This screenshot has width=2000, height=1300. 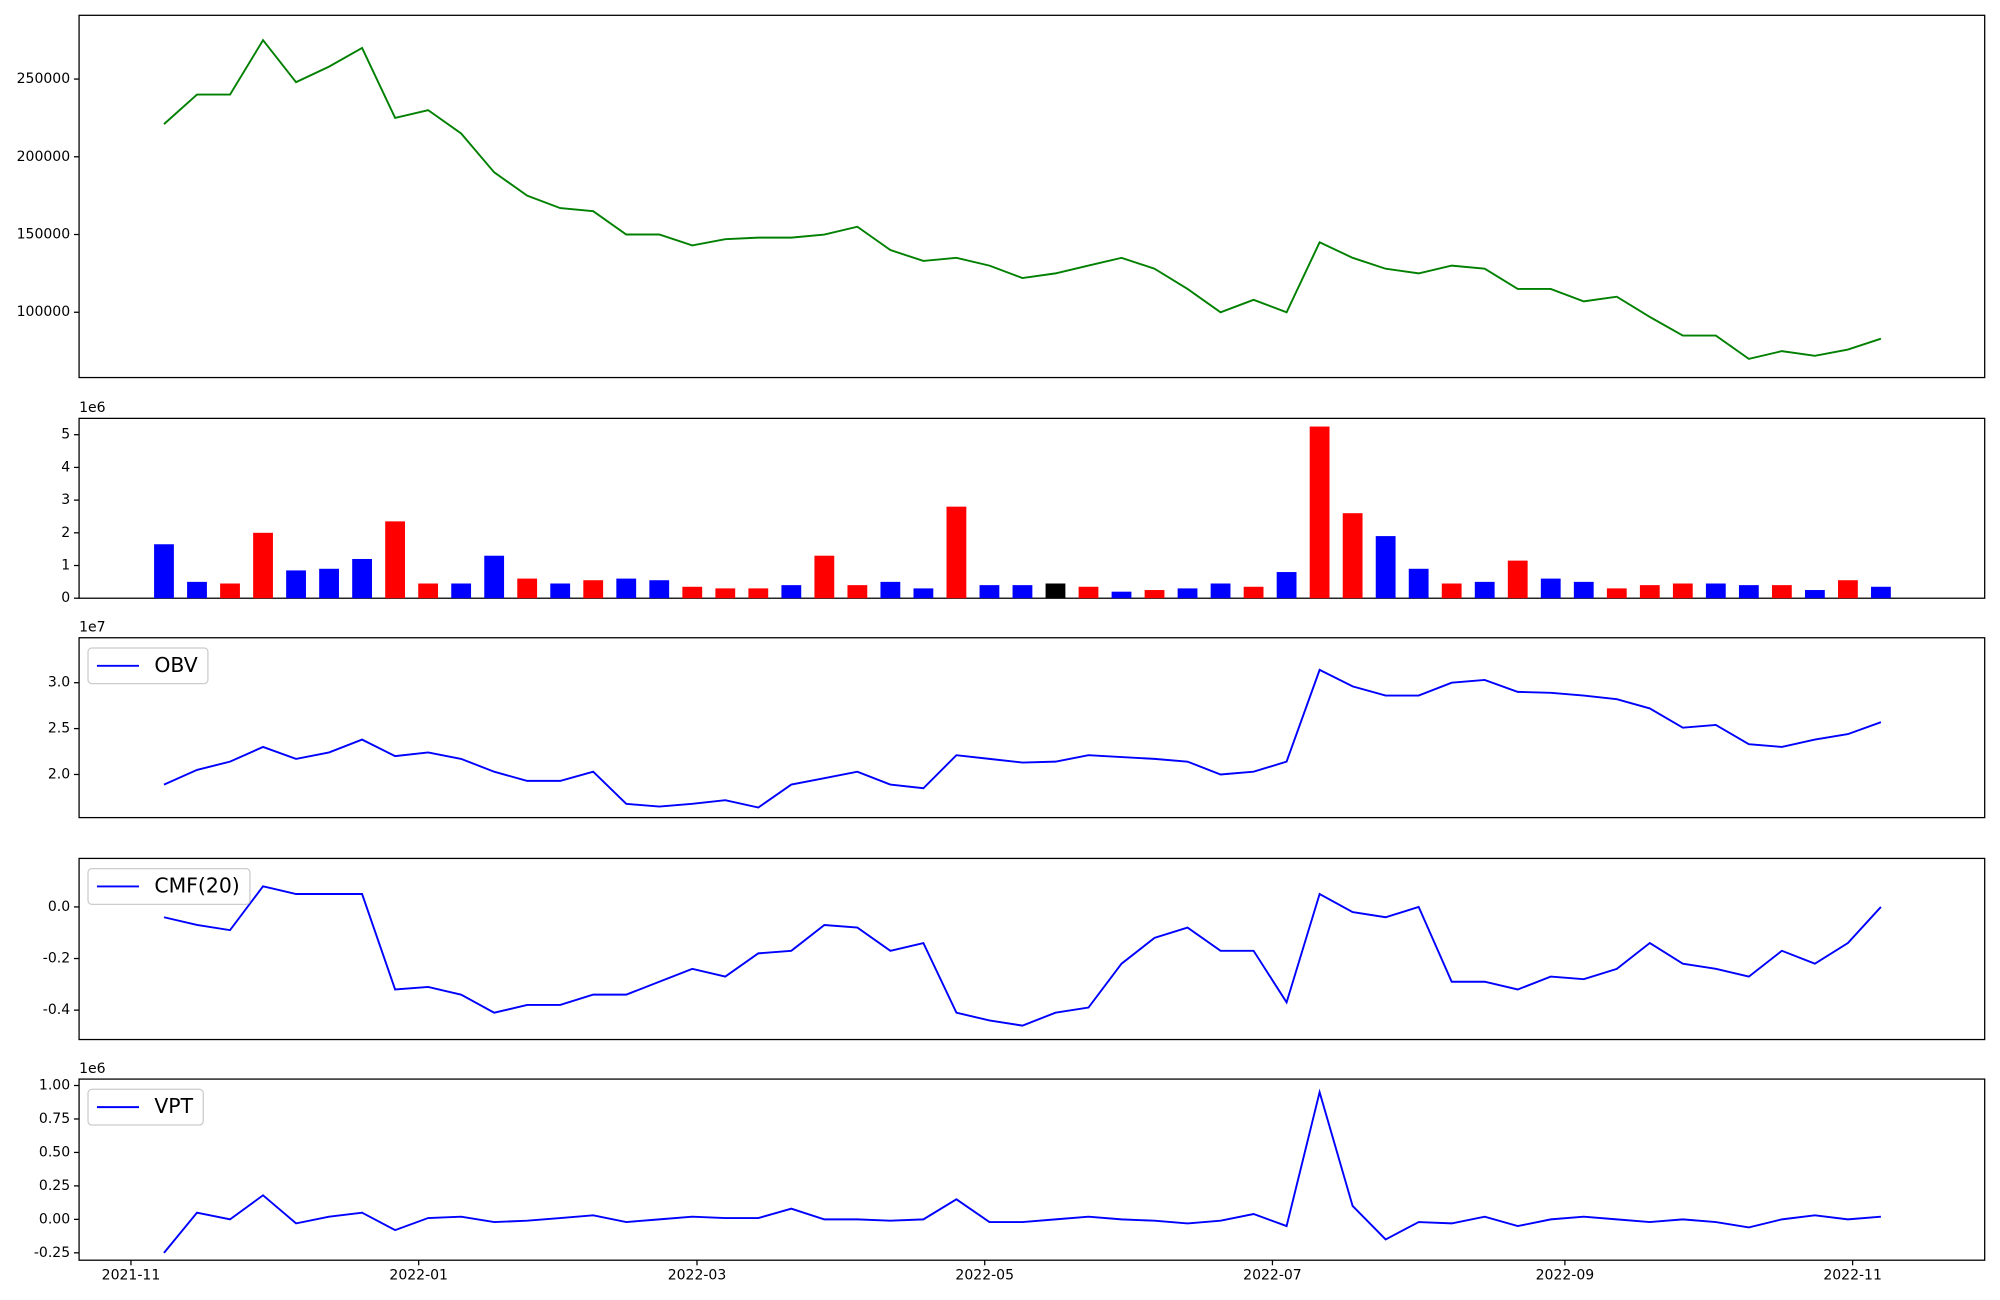 What do you see at coordinates (65, 435) in the screenshot?
I see `y-tick-label: 5` at bounding box center [65, 435].